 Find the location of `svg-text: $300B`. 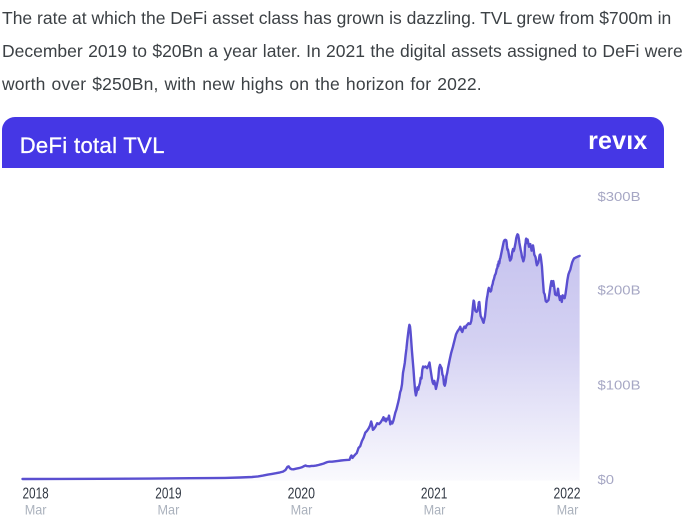

svg-text: $300B is located at coordinates (619, 196).